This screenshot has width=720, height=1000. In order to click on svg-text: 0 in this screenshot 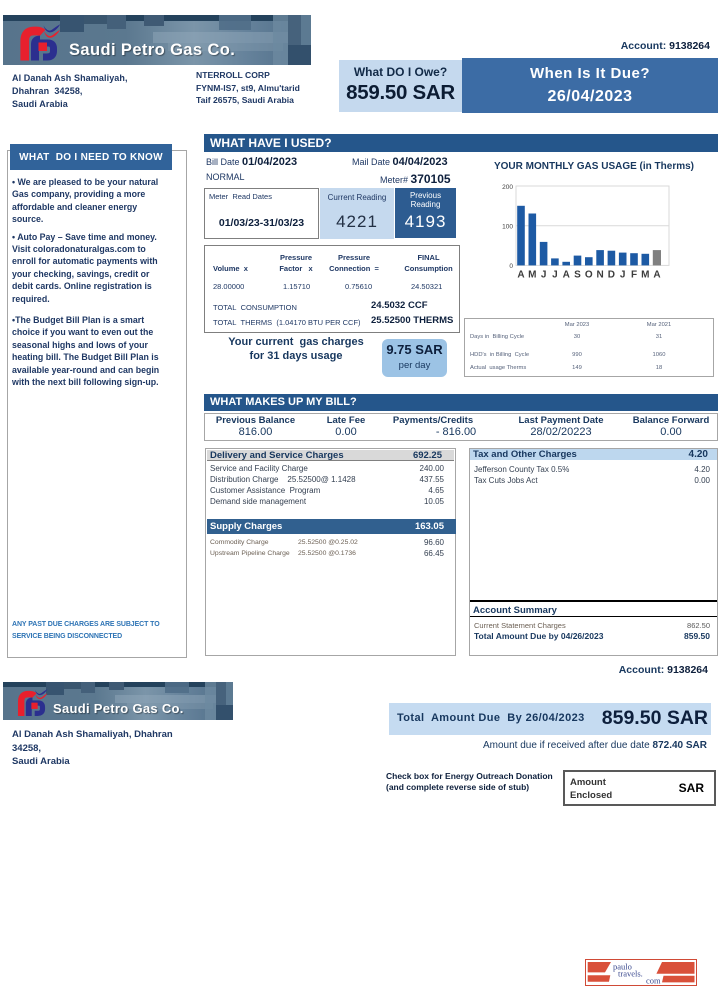, I will do `click(511, 266)`.